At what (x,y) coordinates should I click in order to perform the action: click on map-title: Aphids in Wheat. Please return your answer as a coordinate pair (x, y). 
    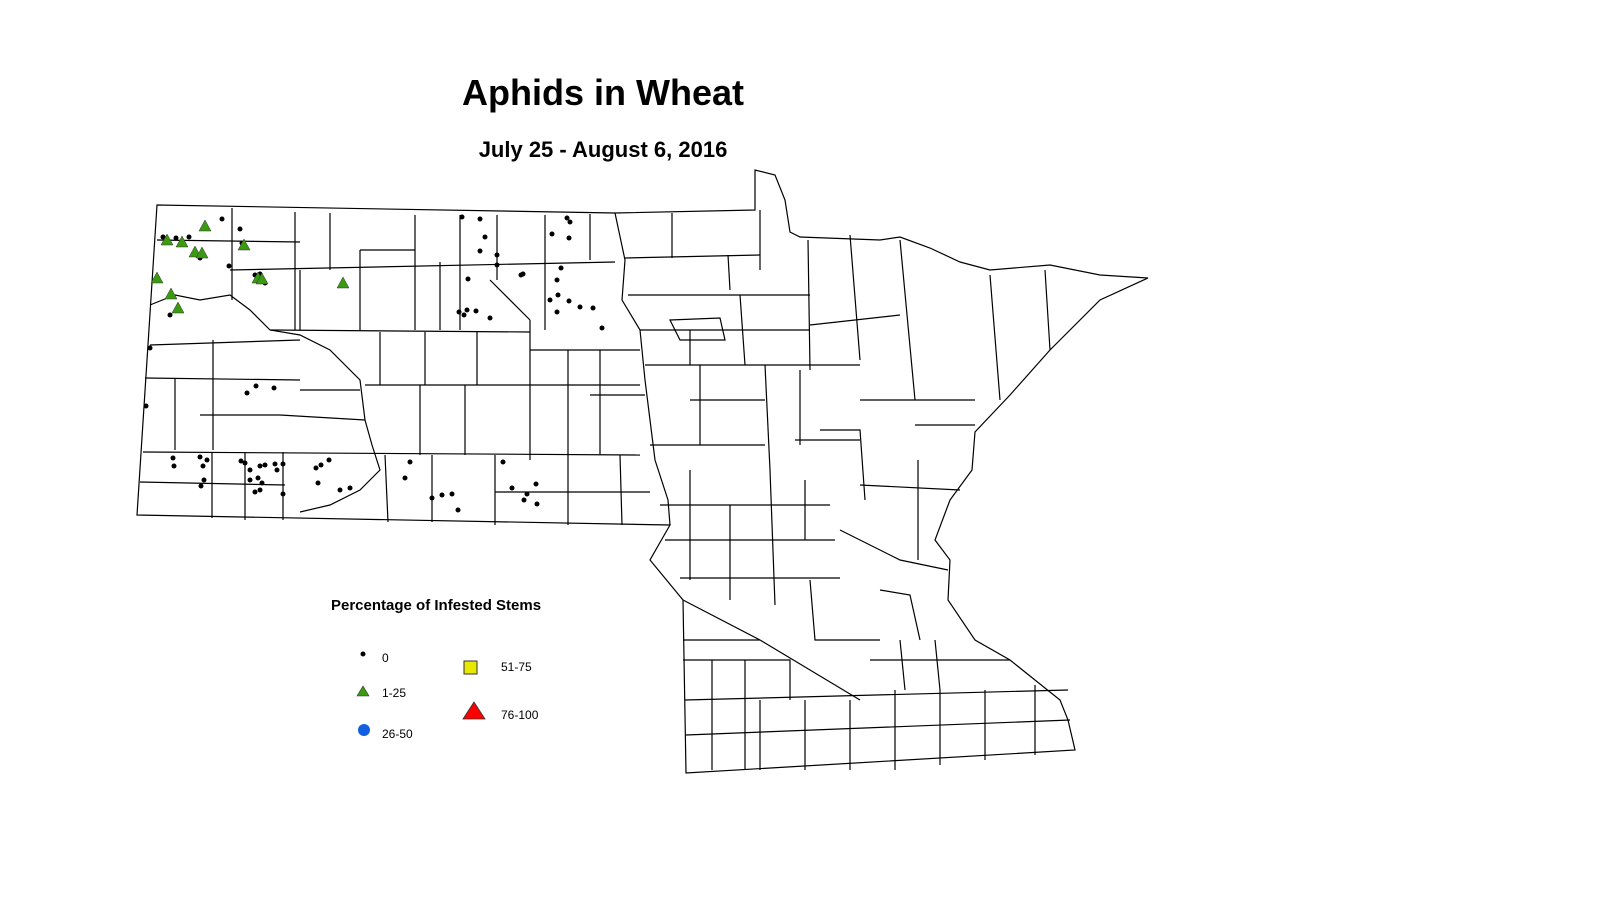
    Looking at the image, I should click on (603, 92).